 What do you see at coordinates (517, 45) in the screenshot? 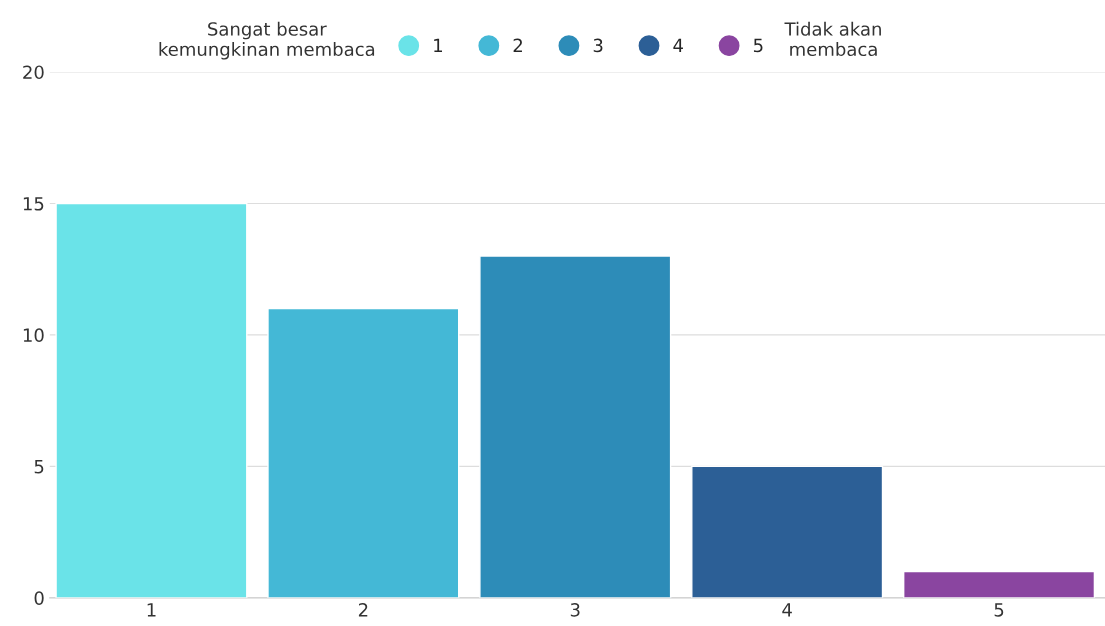
I see `legend-label: 2` at bounding box center [517, 45].